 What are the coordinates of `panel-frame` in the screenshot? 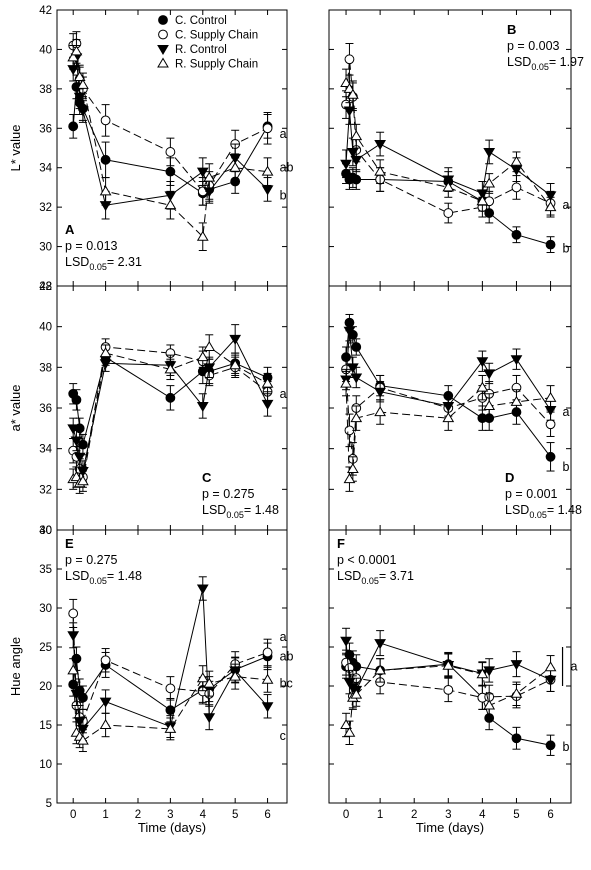 It's located at (172, 666).